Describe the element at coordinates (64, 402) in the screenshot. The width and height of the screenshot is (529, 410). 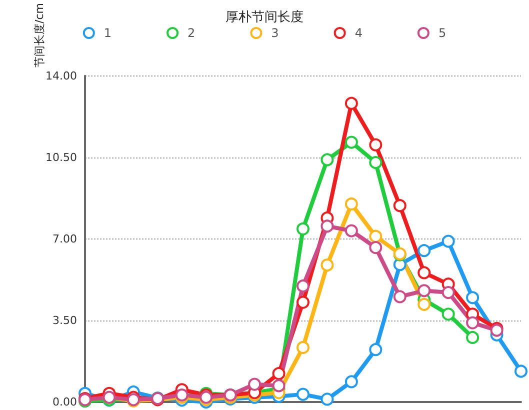
I see `y-tick-label: 0.00` at that location.